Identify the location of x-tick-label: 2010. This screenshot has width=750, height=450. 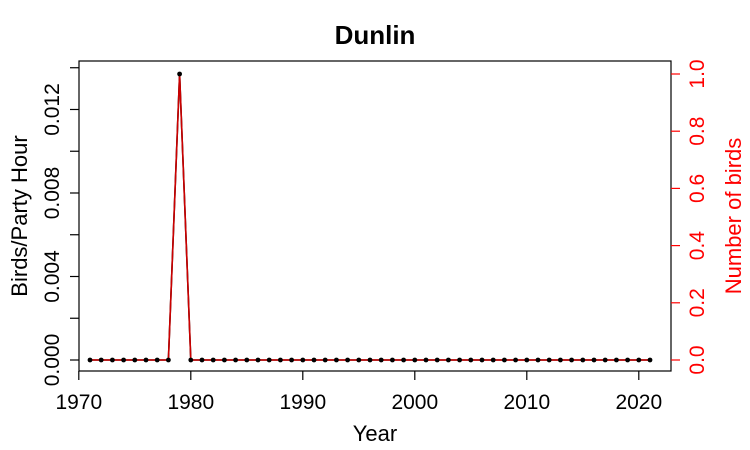
(526, 402).